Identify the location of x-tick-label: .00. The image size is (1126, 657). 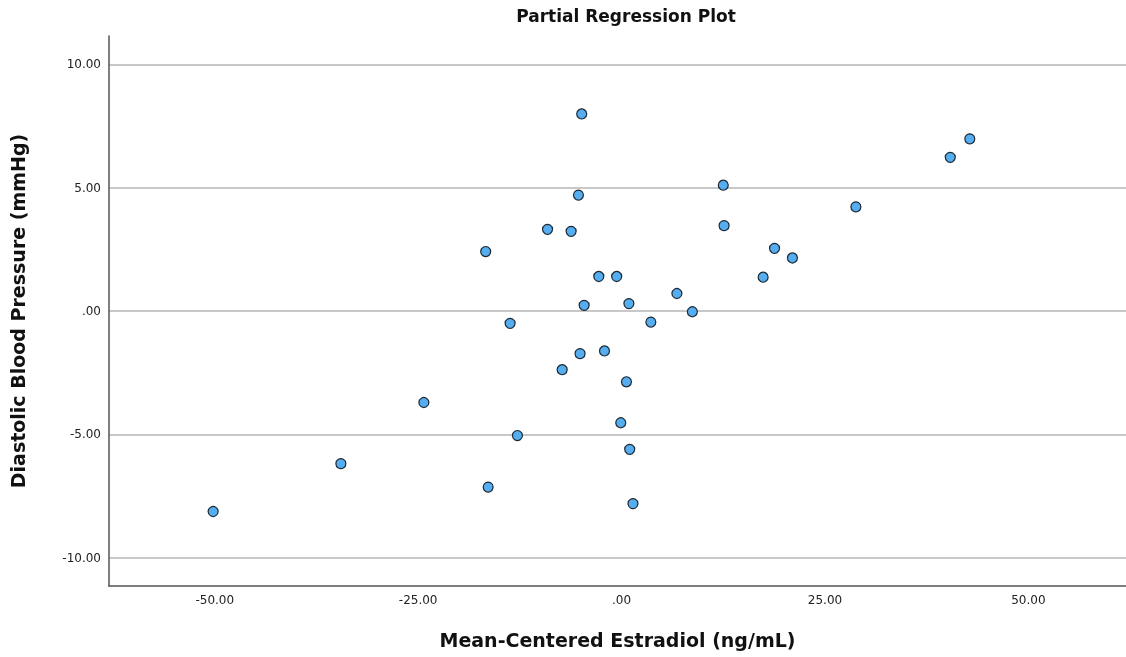
(622, 600).